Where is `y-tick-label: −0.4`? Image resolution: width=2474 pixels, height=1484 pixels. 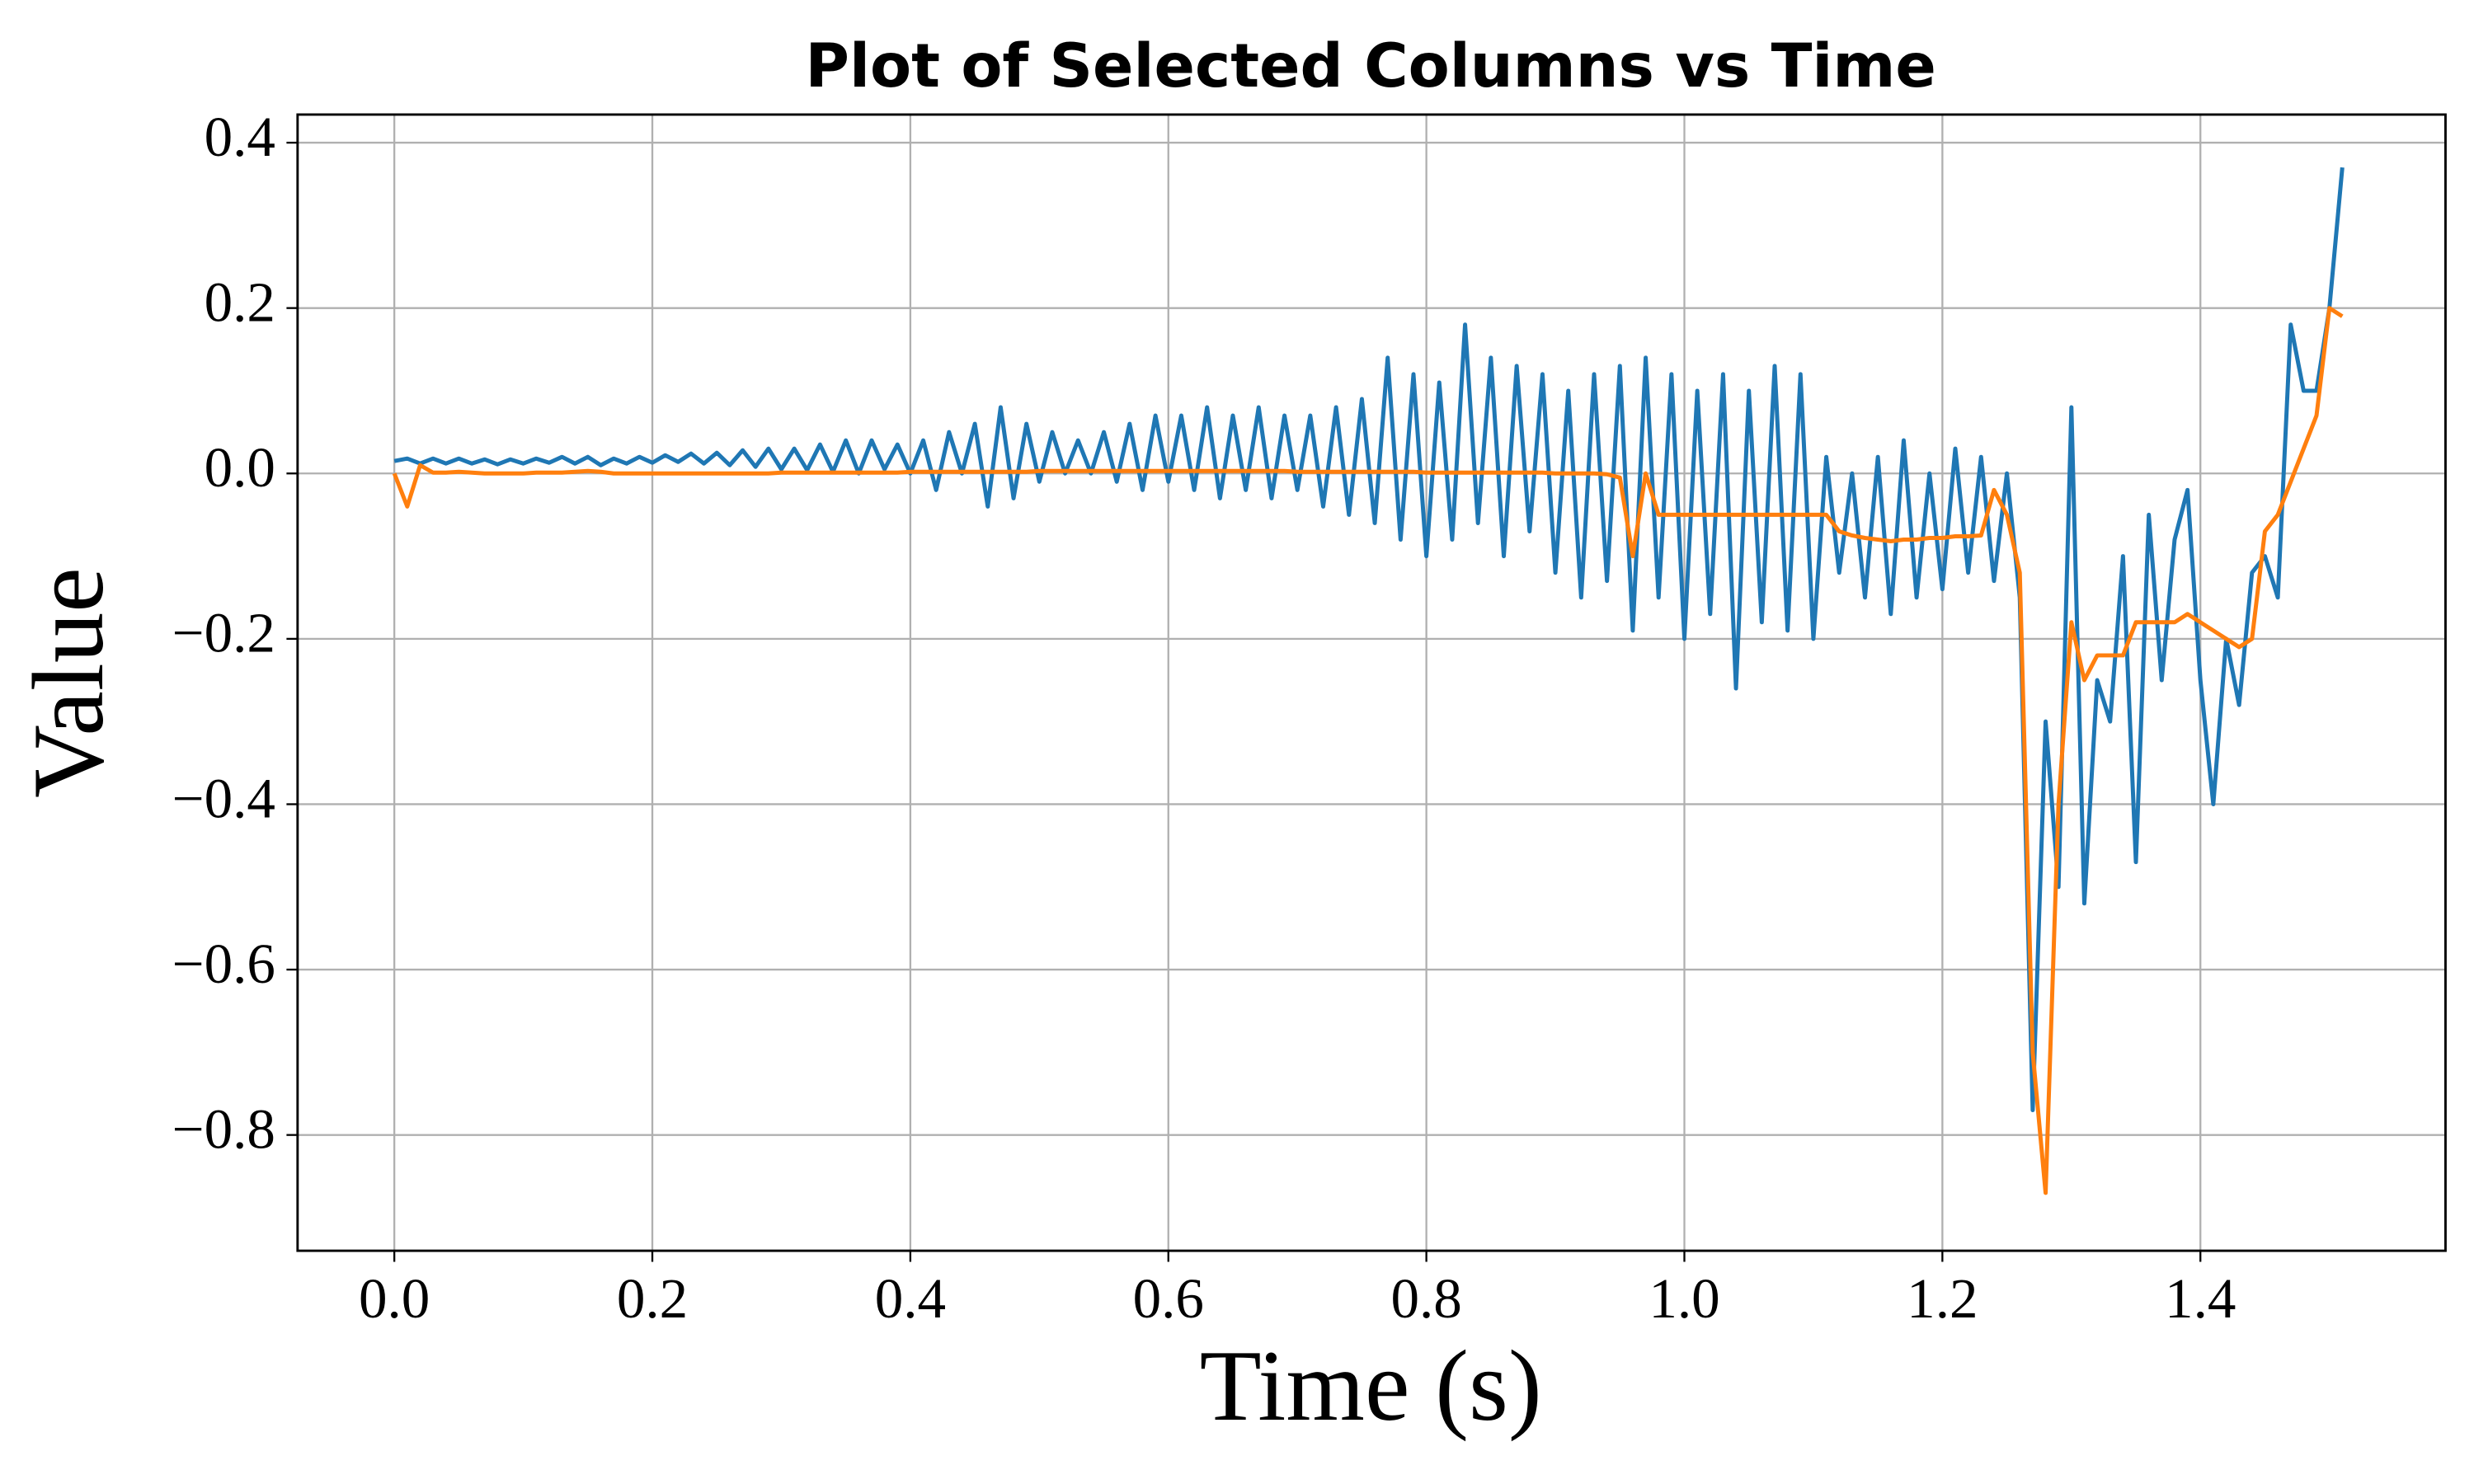 y-tick-label: −0.4 is located at coordinates (223, 797).